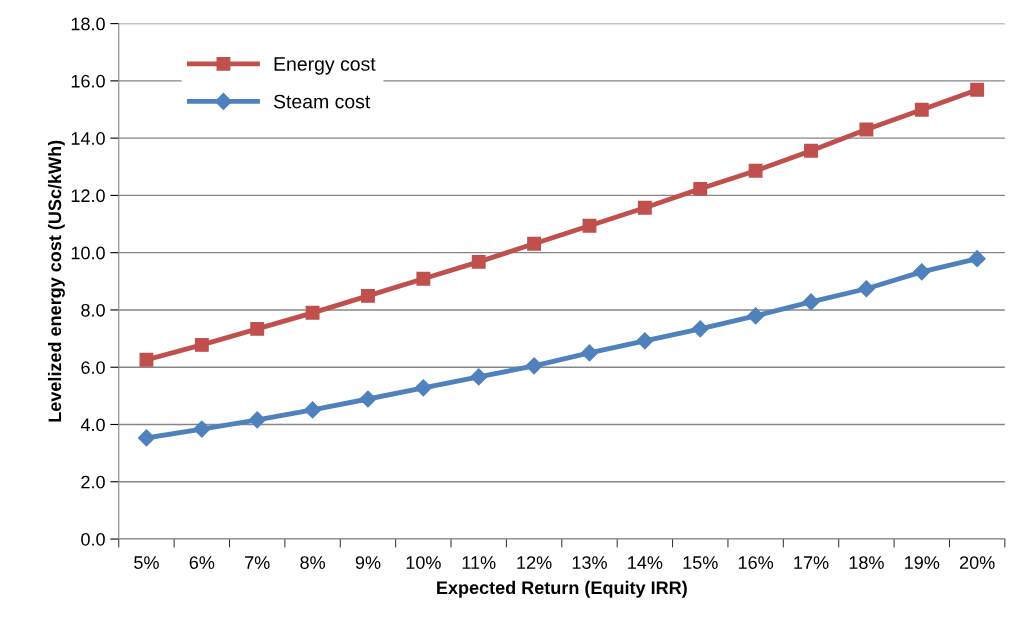  I want to click on x-tick-label: 14%, so click(645, 562).